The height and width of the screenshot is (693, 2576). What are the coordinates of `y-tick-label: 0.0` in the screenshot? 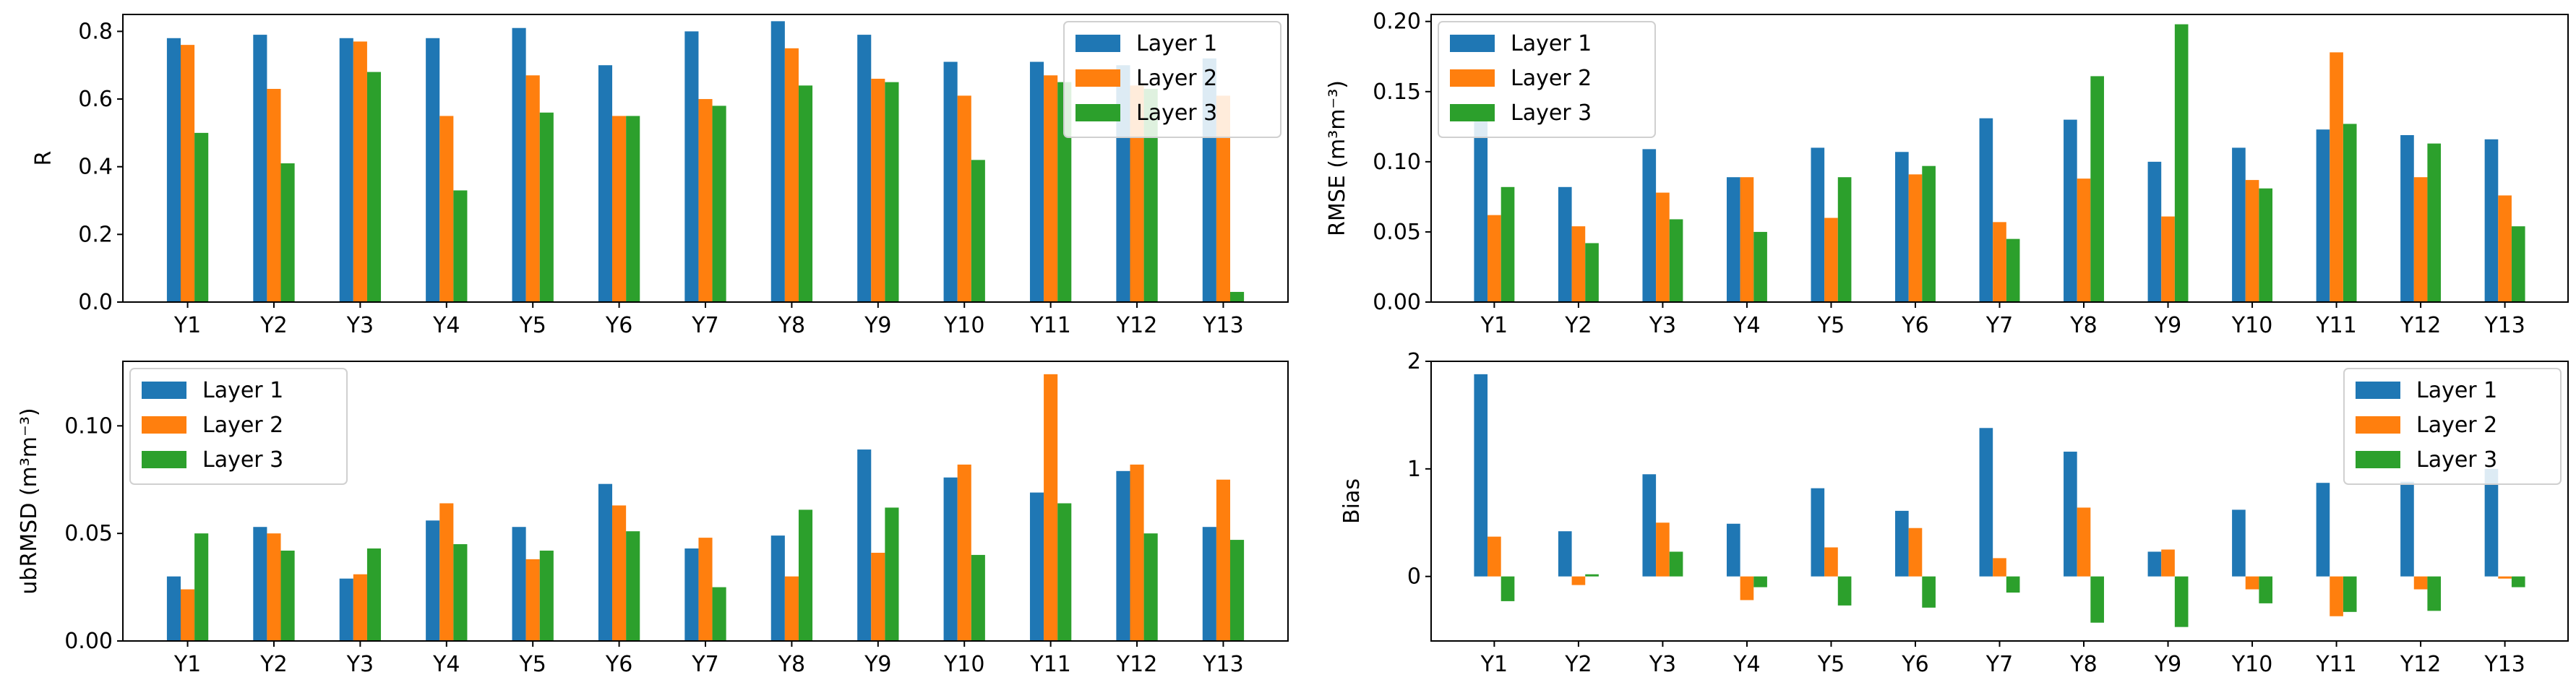 It's located at (96, 302).